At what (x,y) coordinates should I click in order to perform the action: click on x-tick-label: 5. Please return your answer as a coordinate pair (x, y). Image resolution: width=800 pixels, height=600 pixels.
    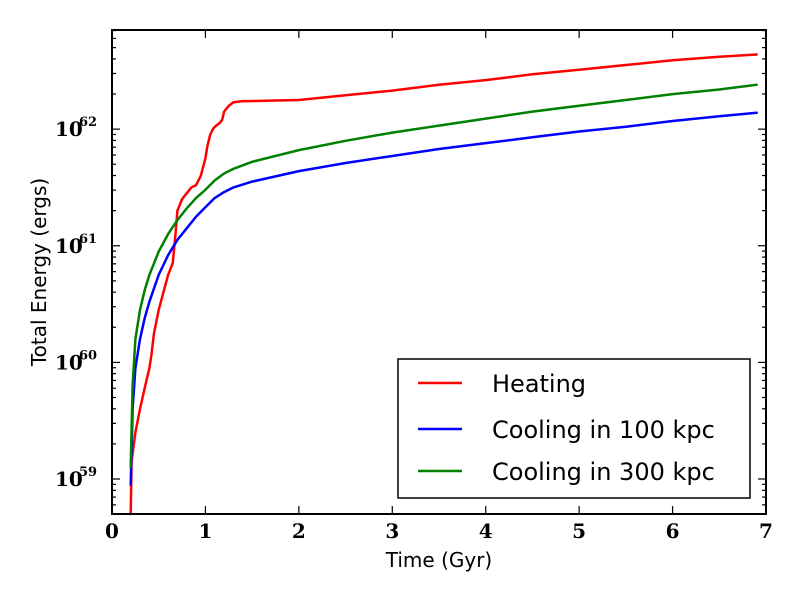
    Looking at the image, I should click on (579, 531).